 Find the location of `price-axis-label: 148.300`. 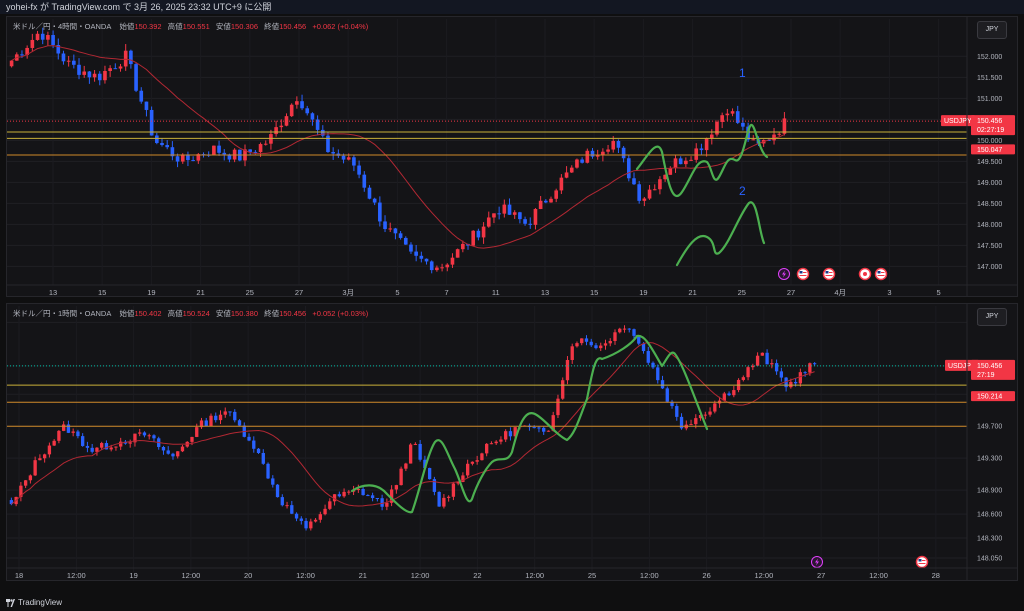

price-axis-label: 148.300 is located at coordinates (989, 539).